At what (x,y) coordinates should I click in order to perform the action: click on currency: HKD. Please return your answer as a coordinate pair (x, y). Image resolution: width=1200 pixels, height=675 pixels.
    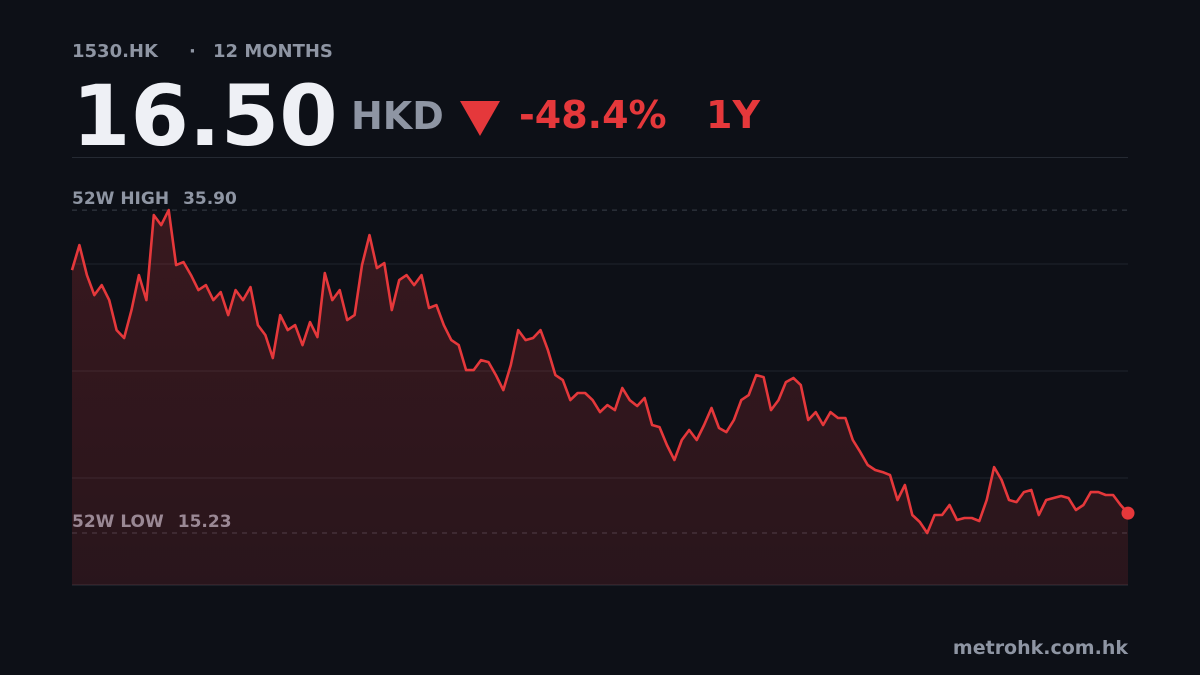
    Looking at the image, I should click on (397, 116).